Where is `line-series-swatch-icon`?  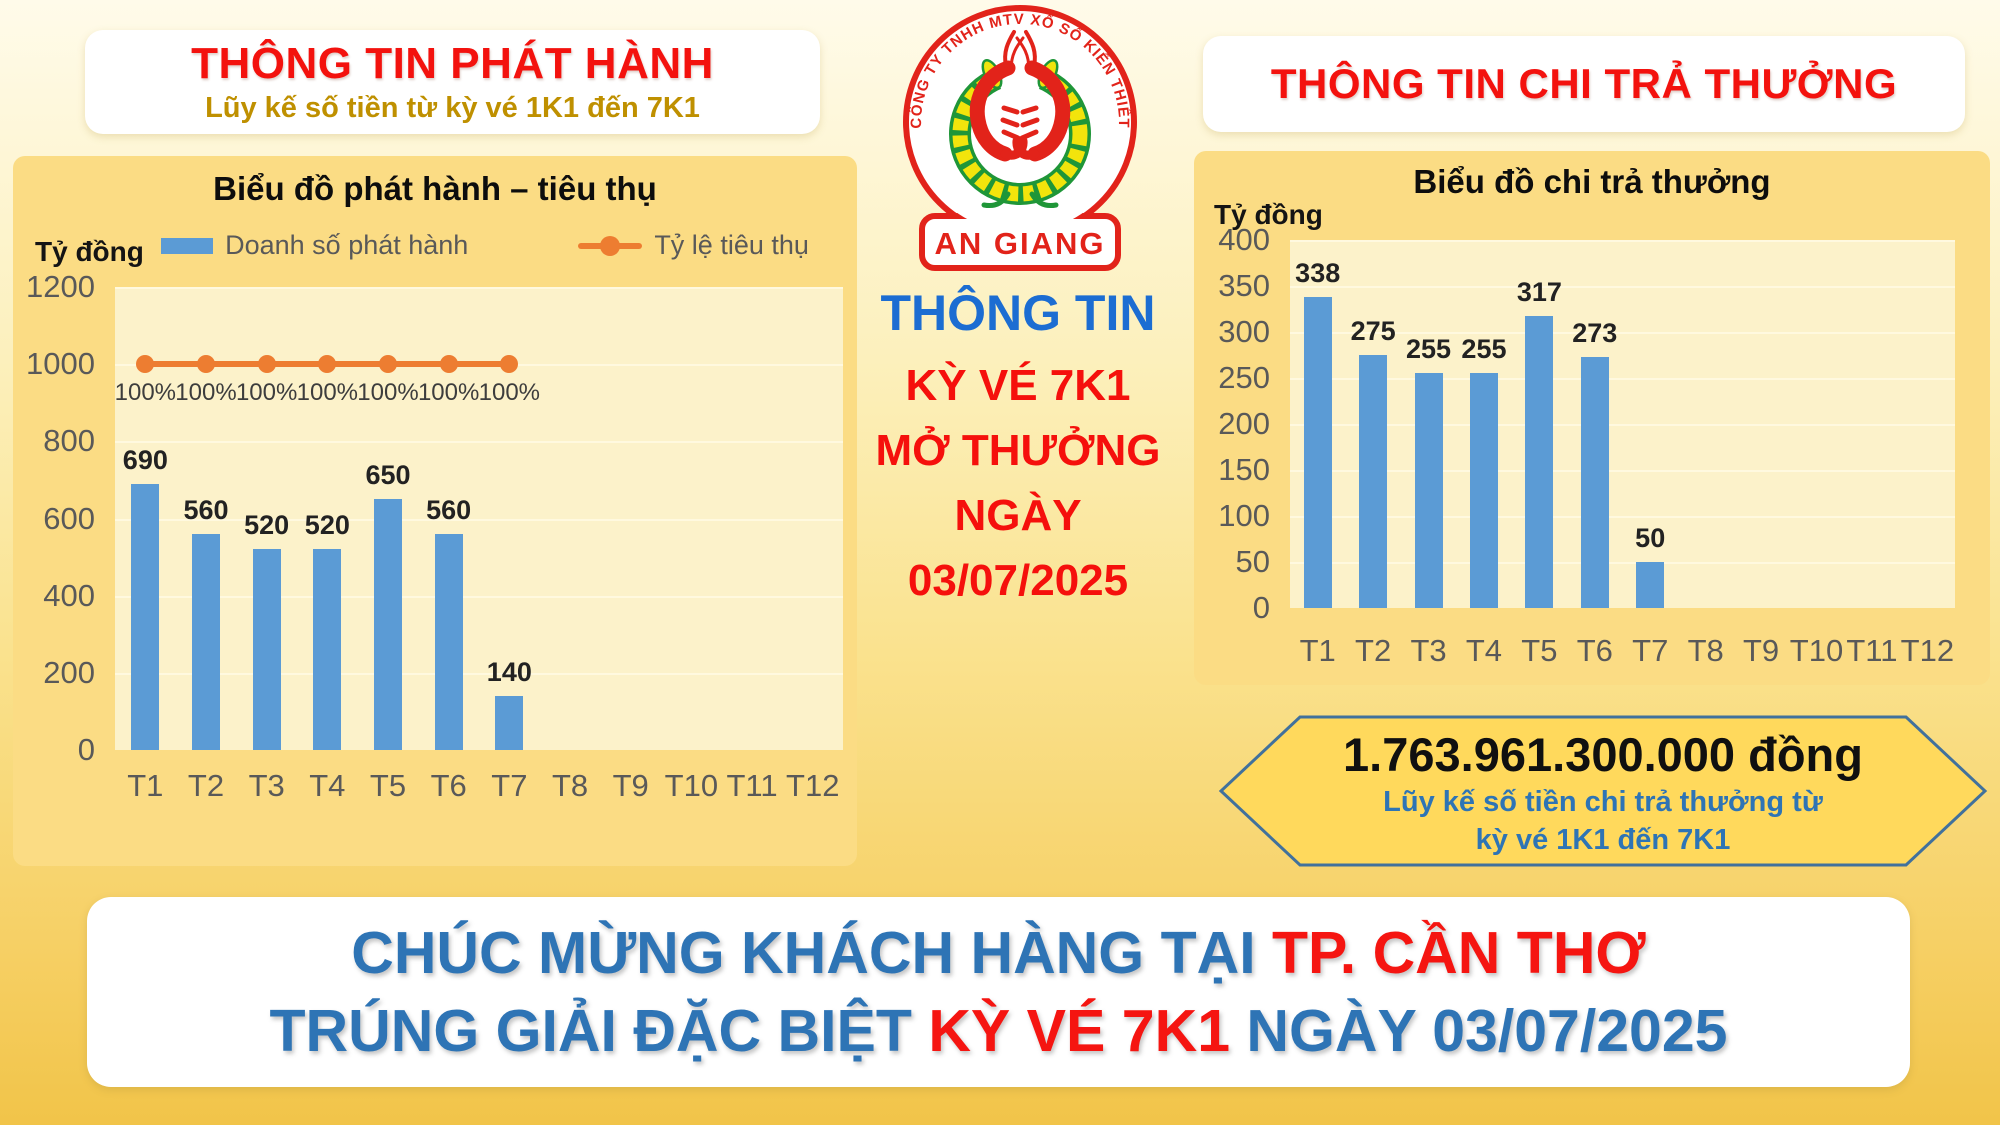 line-series-swatch-icon is located at coordinates (610, 245).